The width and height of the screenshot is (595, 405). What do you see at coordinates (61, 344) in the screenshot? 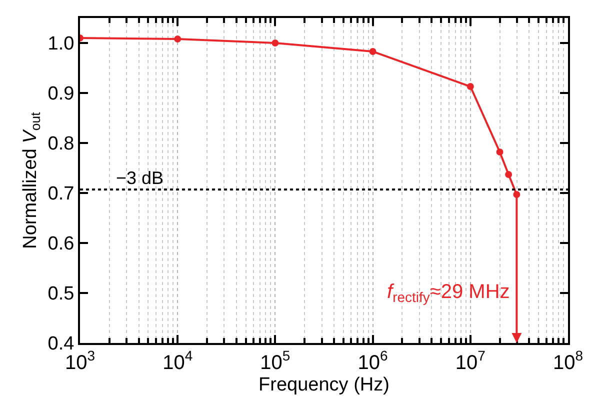
I see `y-tick-label: 0.4` at bounding box center [61, 344].